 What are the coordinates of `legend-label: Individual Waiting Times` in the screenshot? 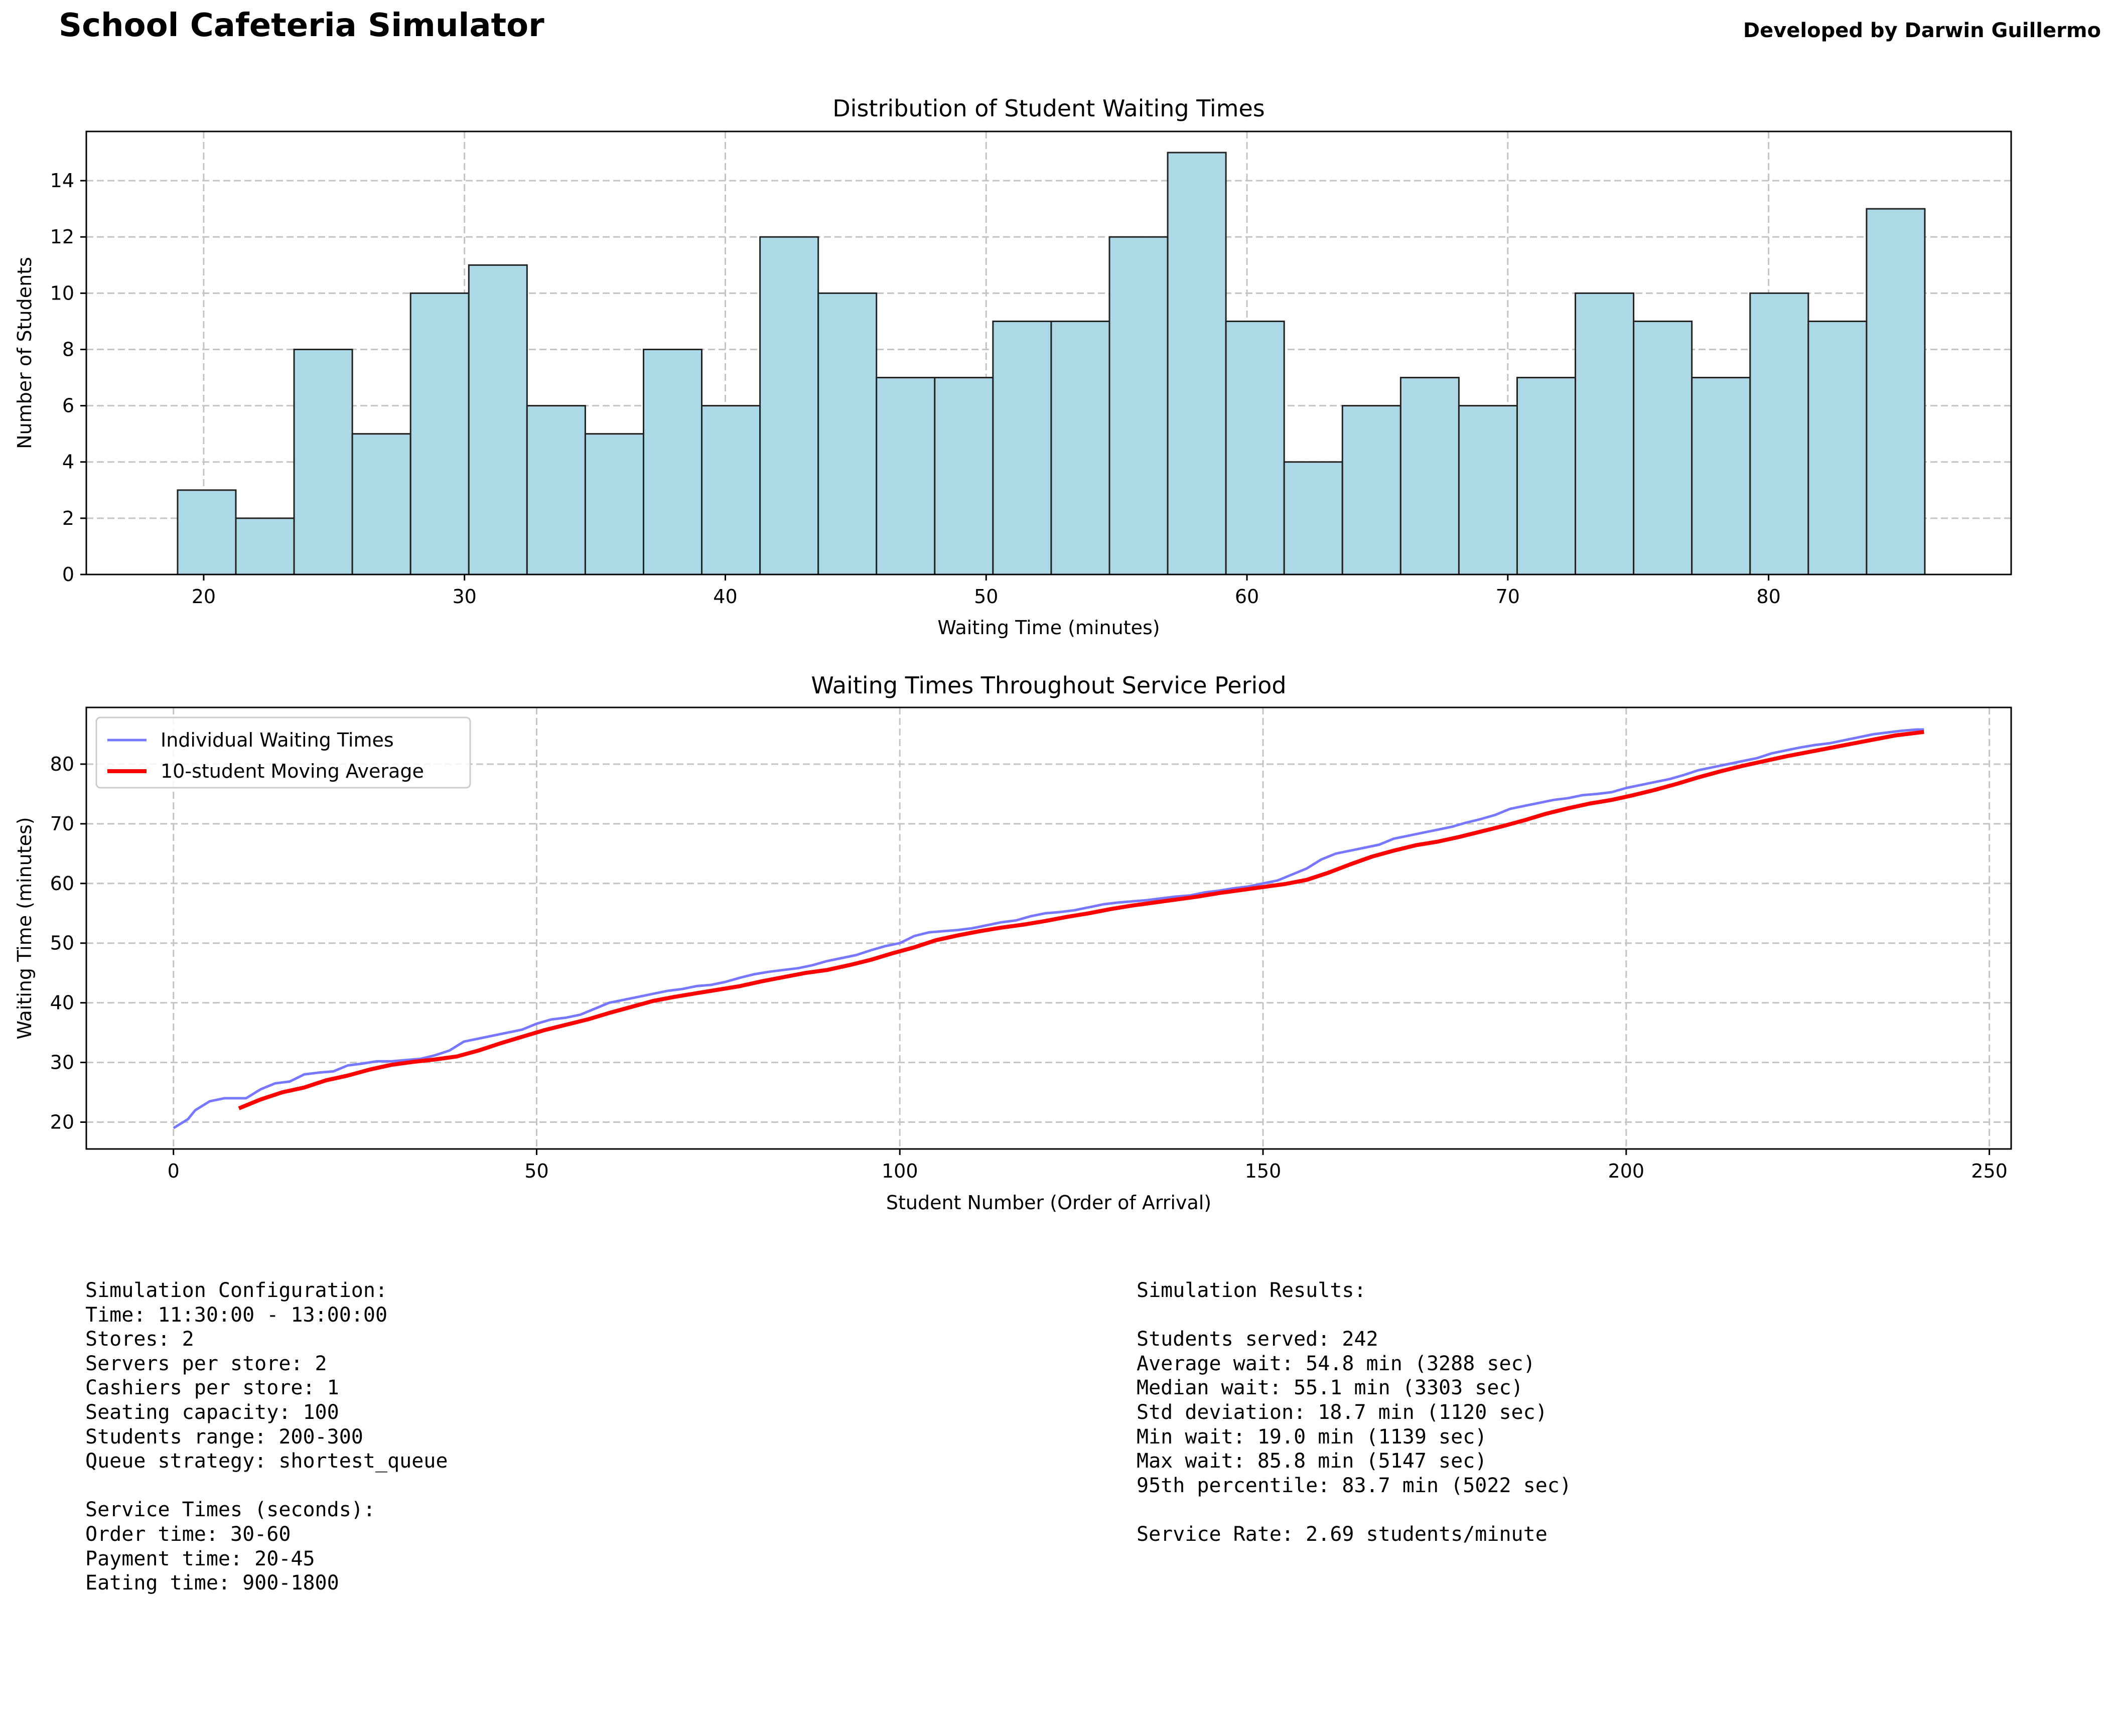 It's located at (277, 740).